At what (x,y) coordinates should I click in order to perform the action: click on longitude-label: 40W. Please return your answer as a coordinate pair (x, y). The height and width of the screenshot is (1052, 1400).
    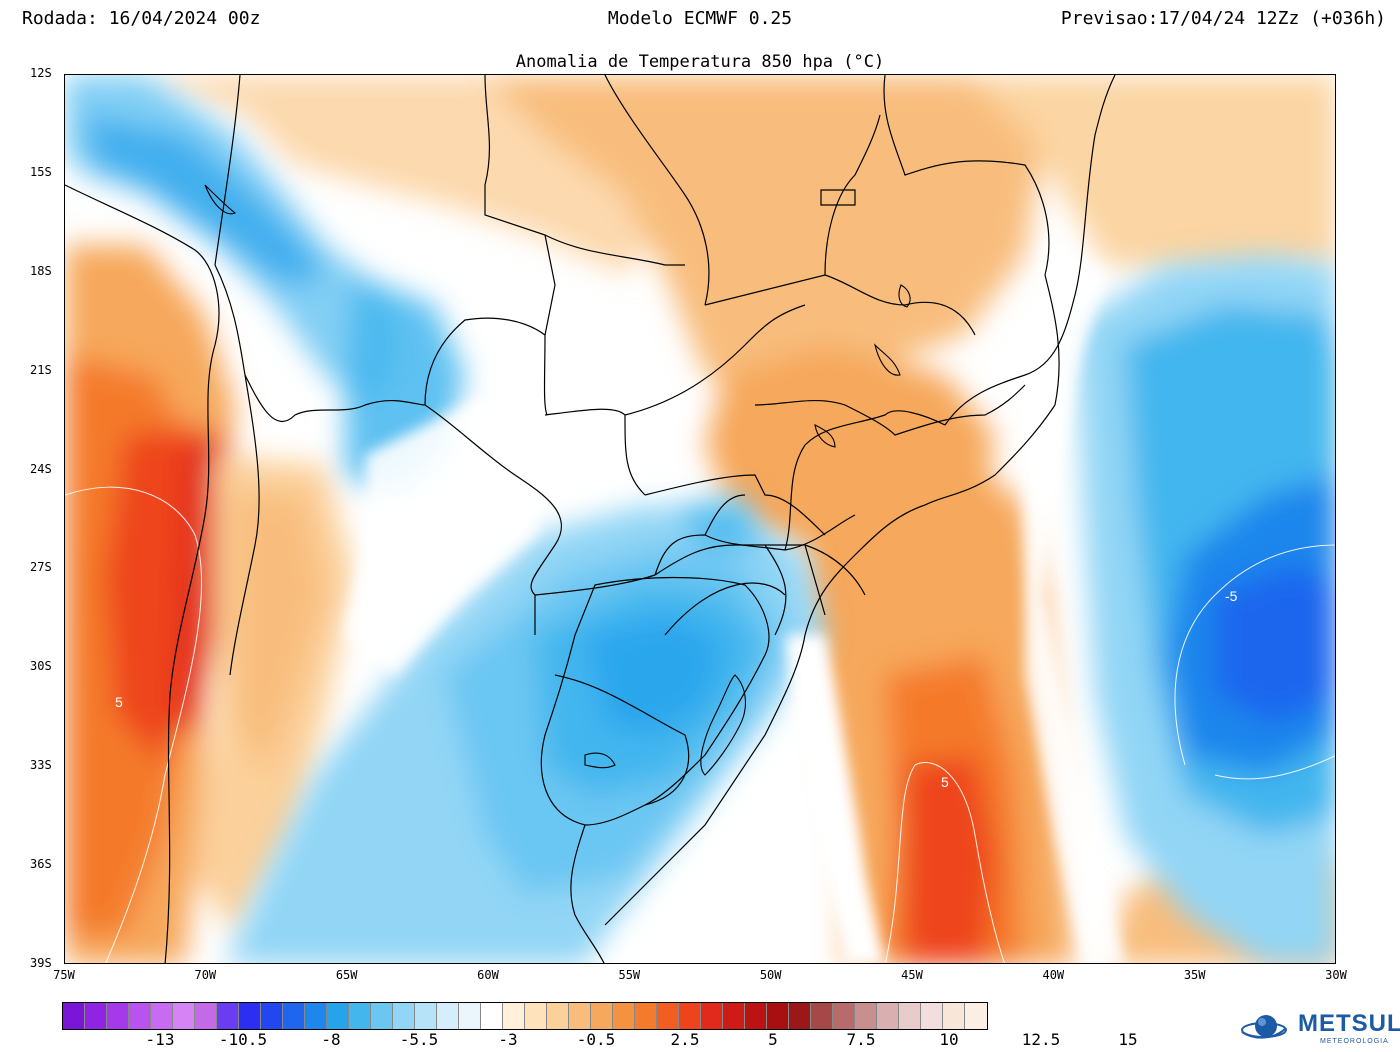
    Looking at the image, I should click on (1053, 975).